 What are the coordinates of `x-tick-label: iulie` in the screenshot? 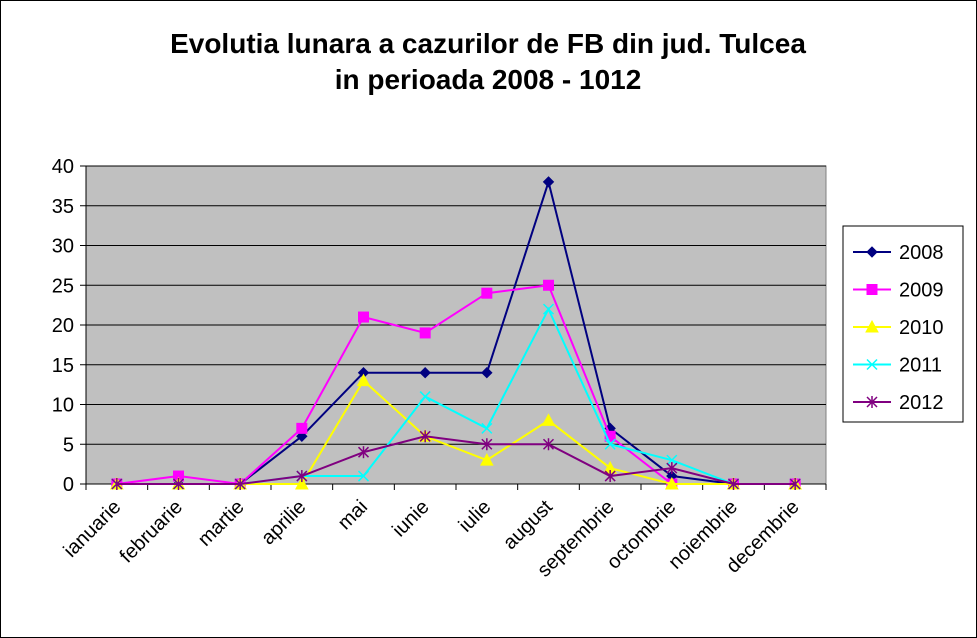 It's located at (475, 516).